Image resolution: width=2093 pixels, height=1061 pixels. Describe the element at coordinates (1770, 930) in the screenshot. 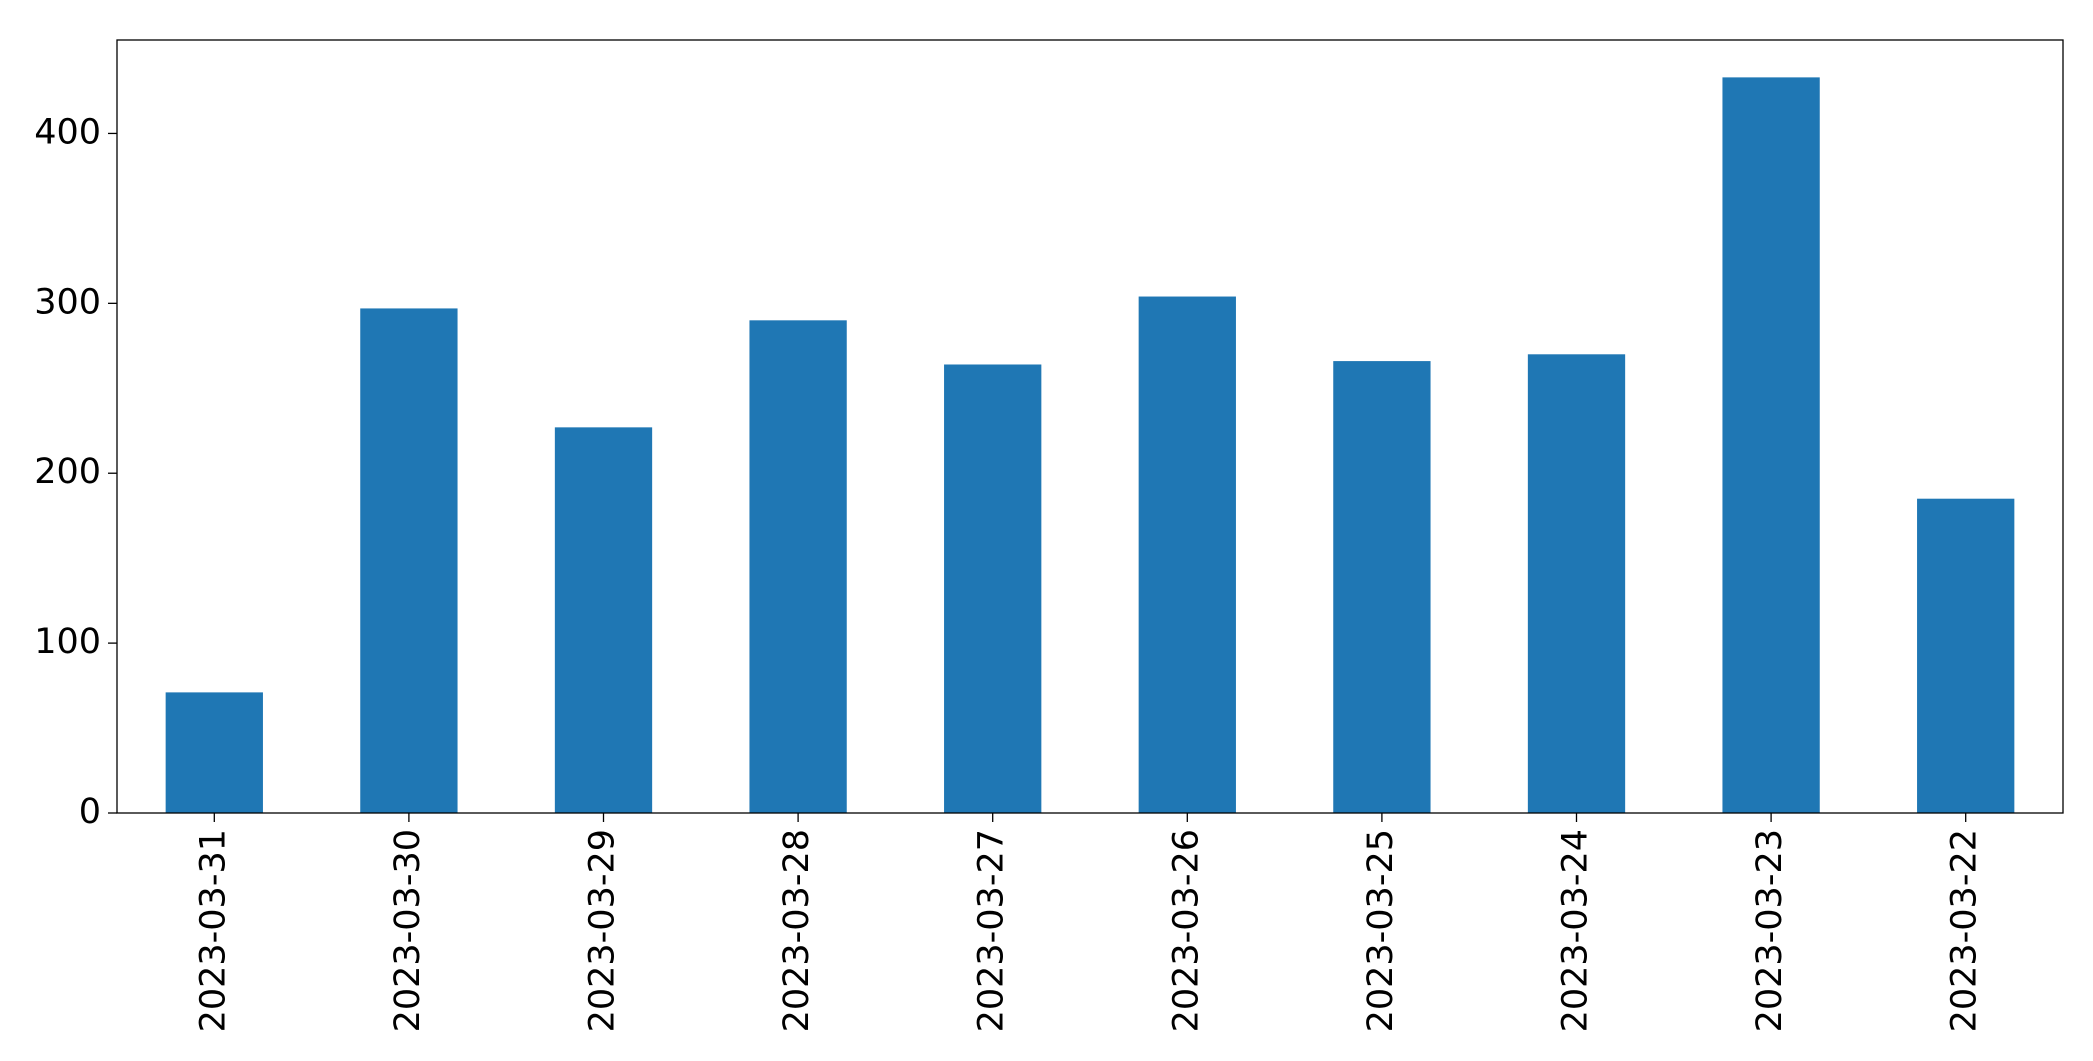

I see `x-tick-label: 2023-03-23` at that location.